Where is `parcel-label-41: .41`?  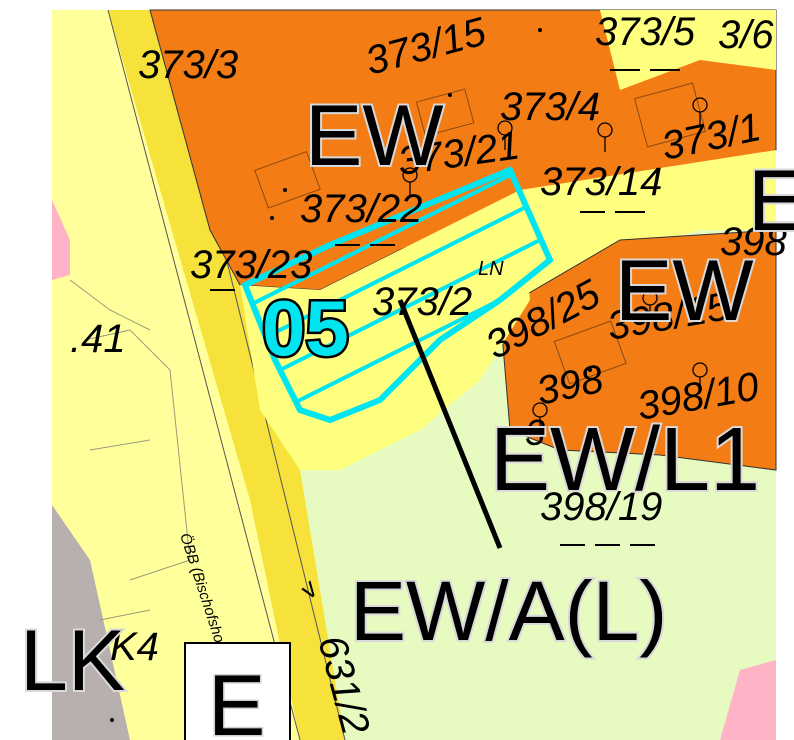
parcel-label-41: .41 is located at coordinates (98, 339).